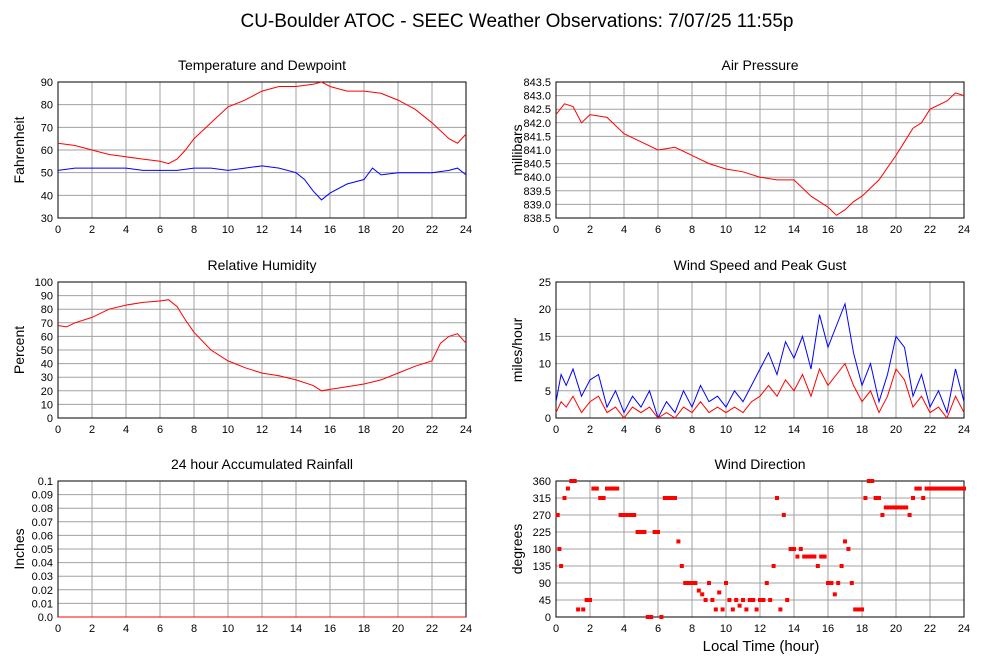  What do you see at coordinates (47, 337) in the screenshot?
I see `y-tick-label: 60` at bounding box center [47, 337].